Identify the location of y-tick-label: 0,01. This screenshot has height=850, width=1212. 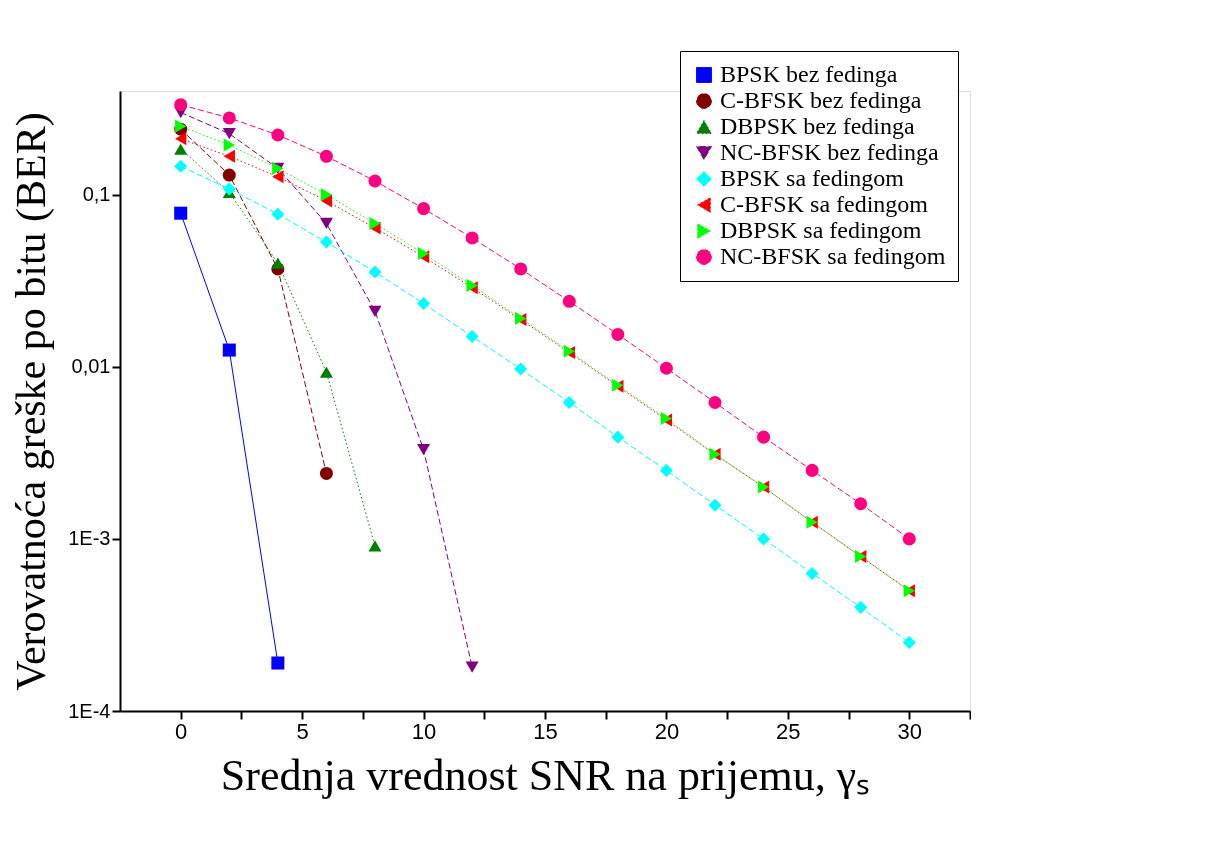
(91, 366).